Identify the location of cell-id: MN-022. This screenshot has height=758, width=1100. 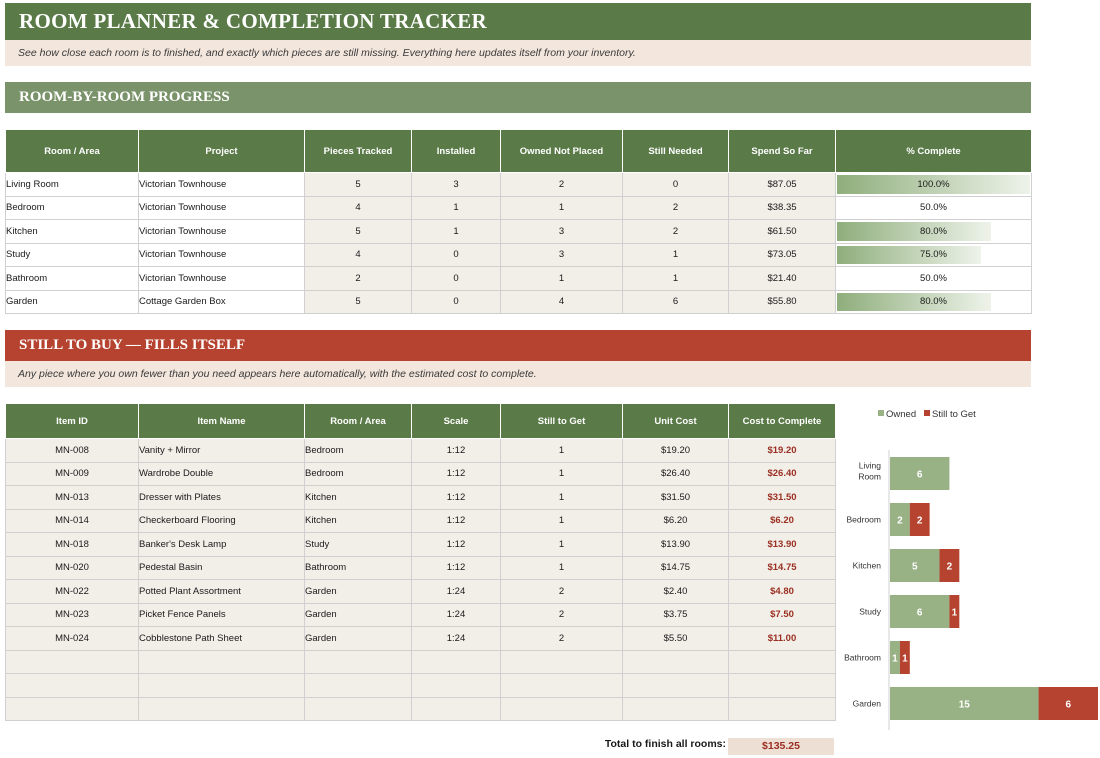
(72, 591).